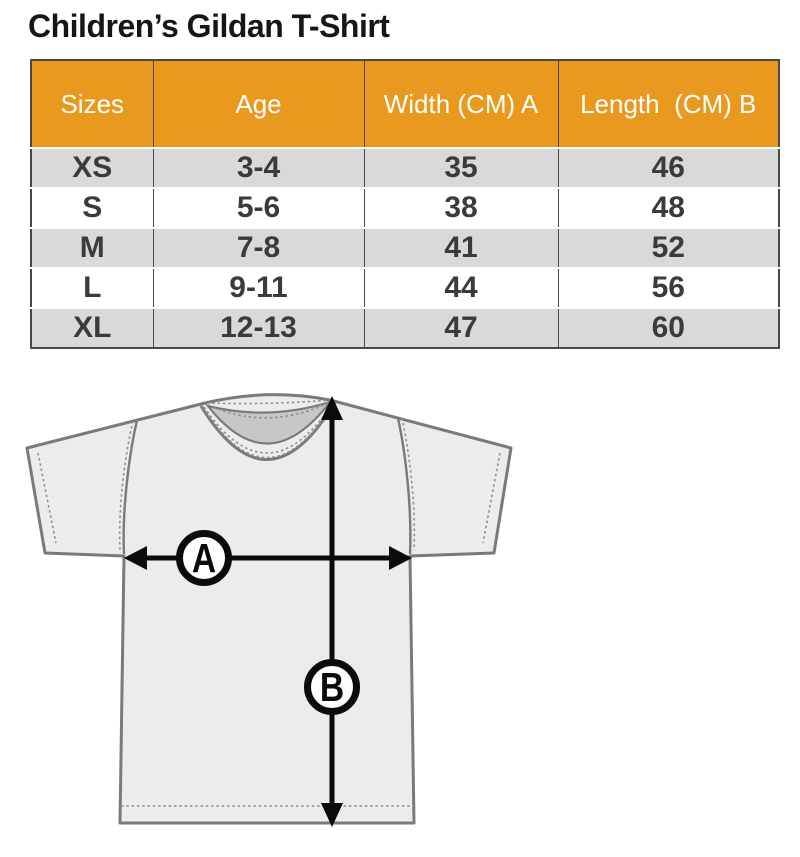  I want to click on arrowhead-top, so click(332, 408).